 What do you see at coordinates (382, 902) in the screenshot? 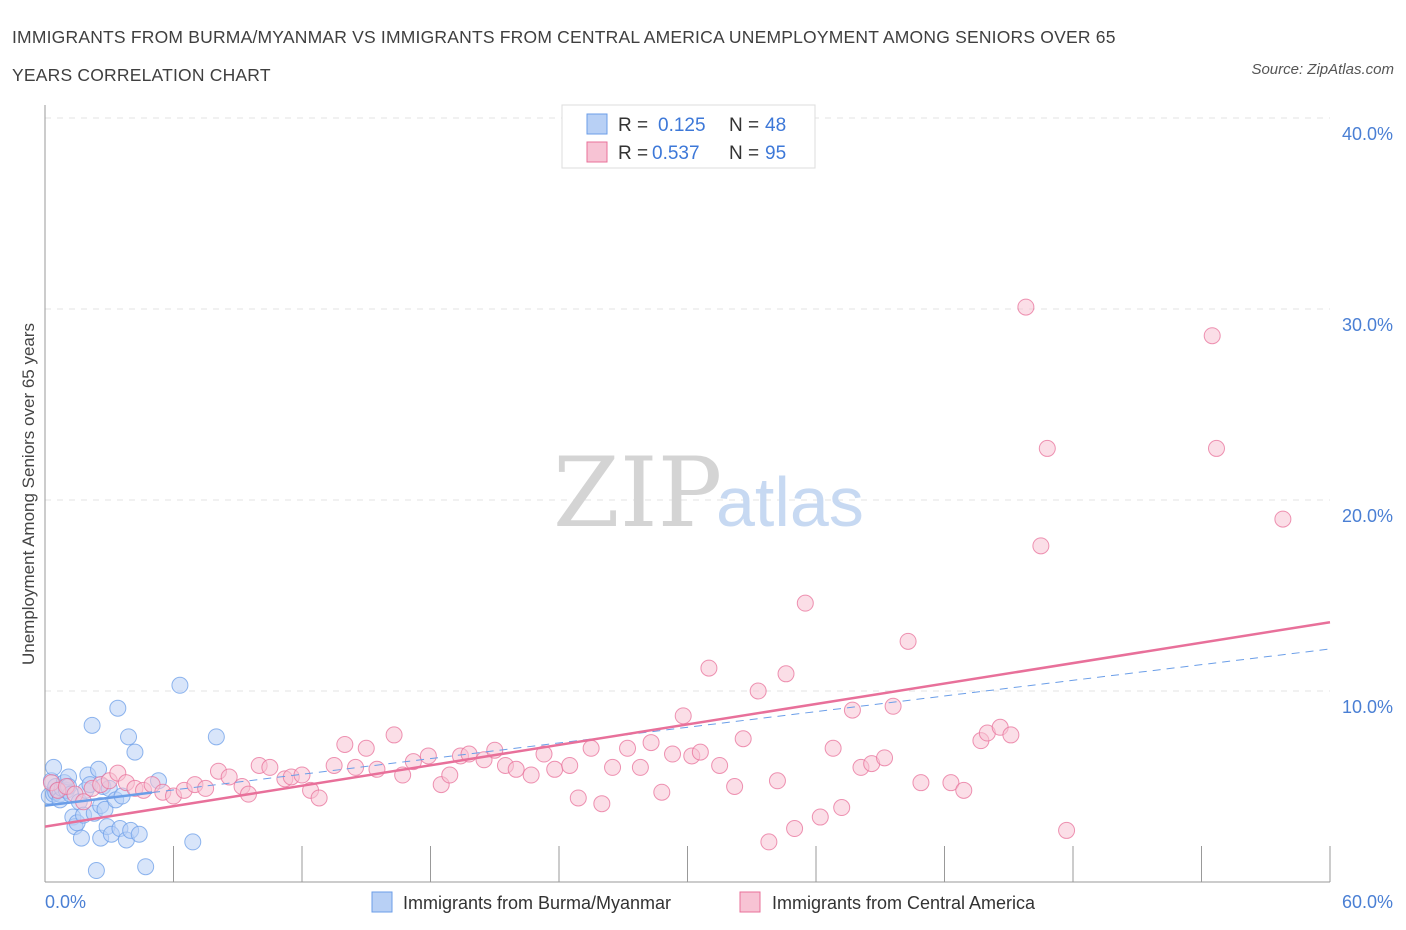
I see `bottom-legend-swatch-blue` at bounding box center [382, 902].